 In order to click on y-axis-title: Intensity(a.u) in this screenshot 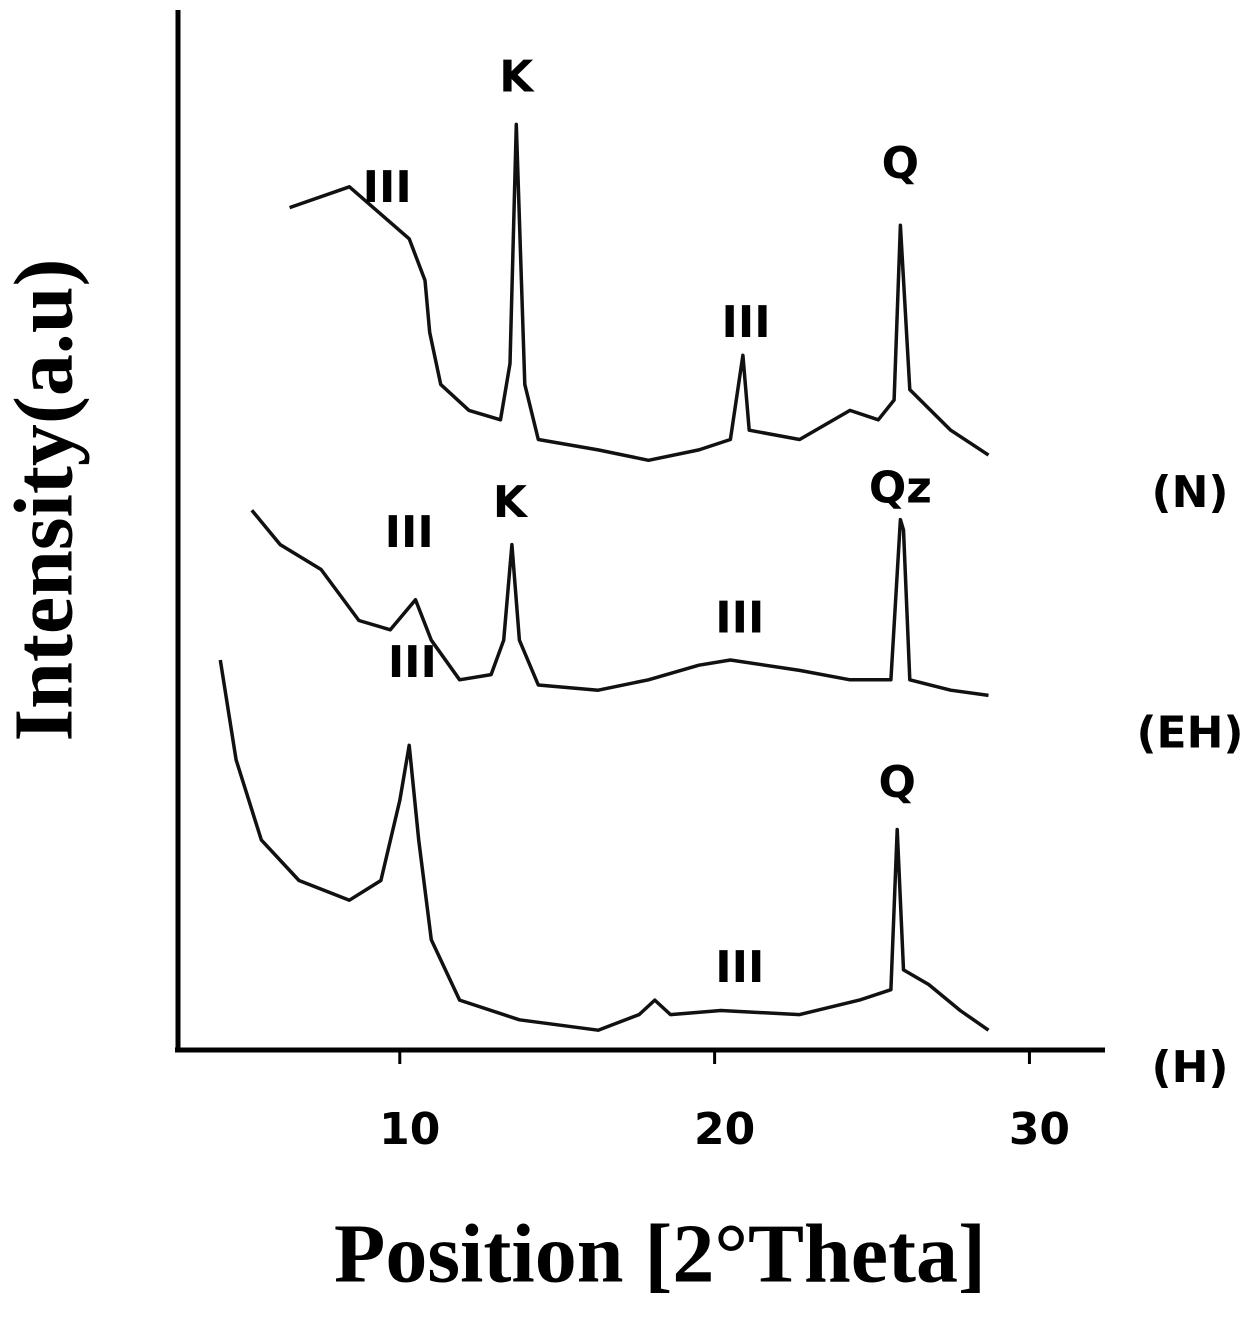, I will do `click(45, 499)`.